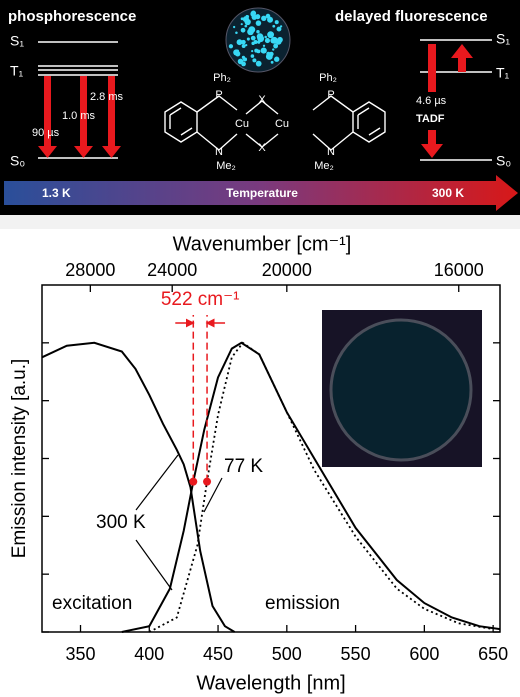 This screenshot has height=697, width=520. What do you see at coordinates (493, 654) in the screenshot?
I see `x-tick-label: 650` at bounding box center [493, 654].